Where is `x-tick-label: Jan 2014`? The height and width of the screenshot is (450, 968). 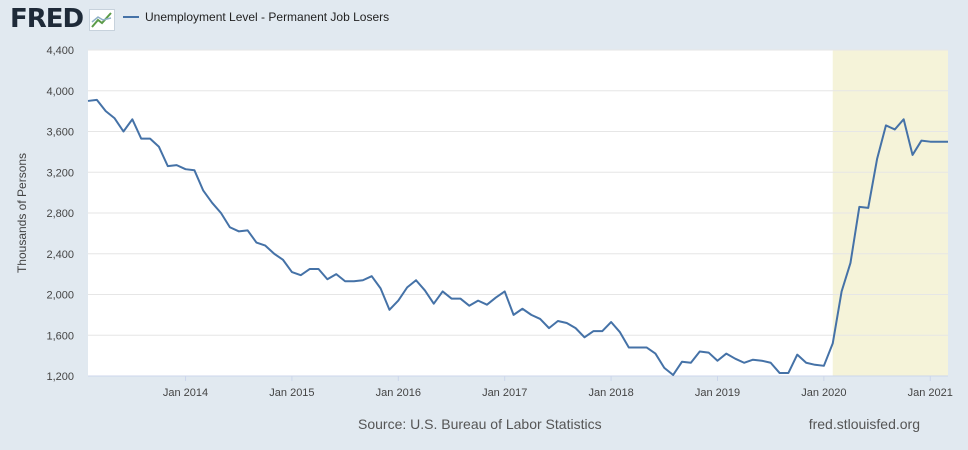
x-tick-label: Jan 2014 is located at coordinates (185, 393).